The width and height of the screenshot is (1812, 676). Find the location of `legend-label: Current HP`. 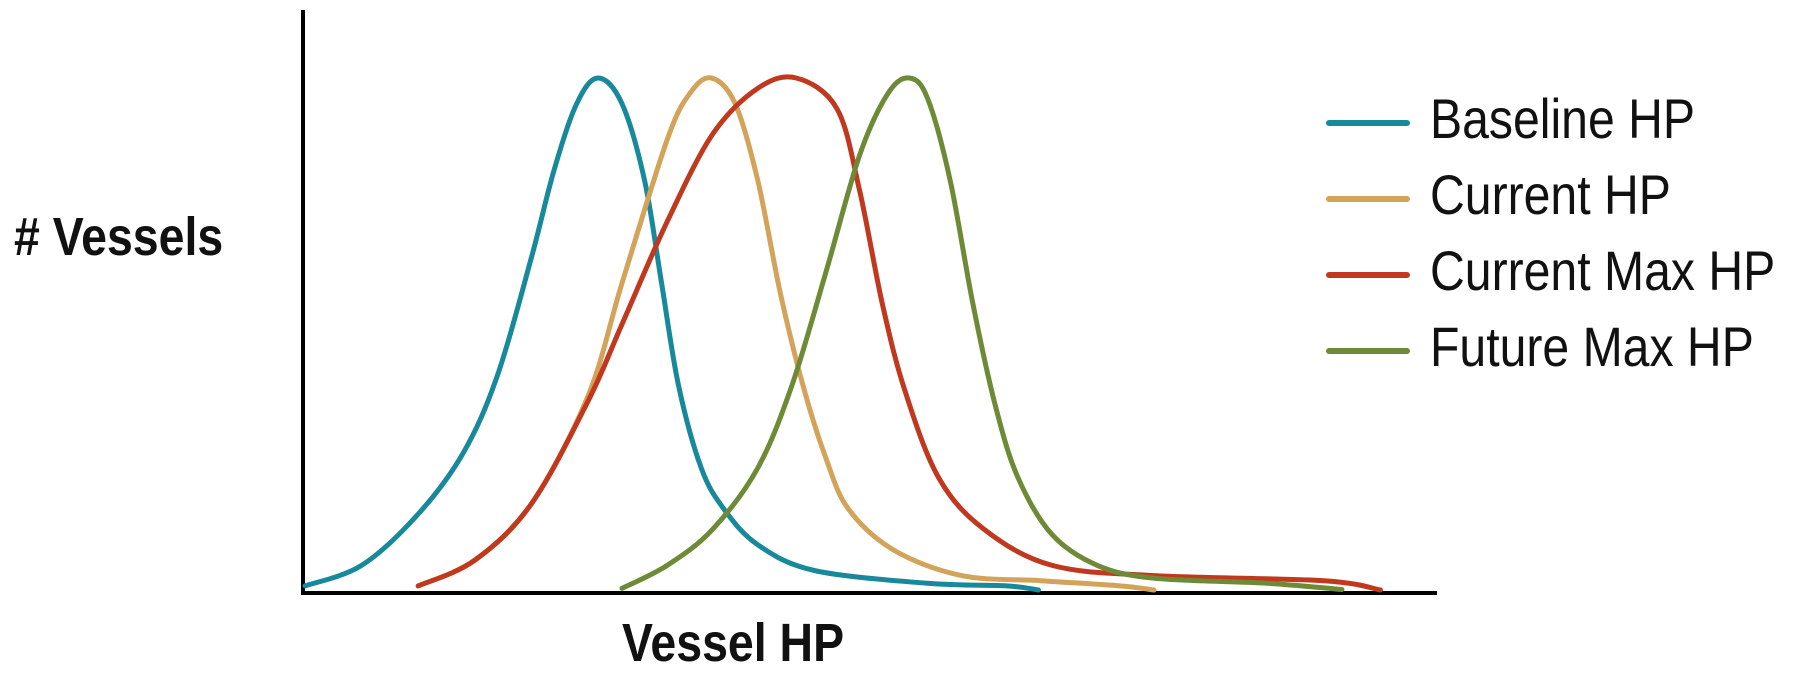

legend-label: Current HP is located at coordinates (1550, 194).